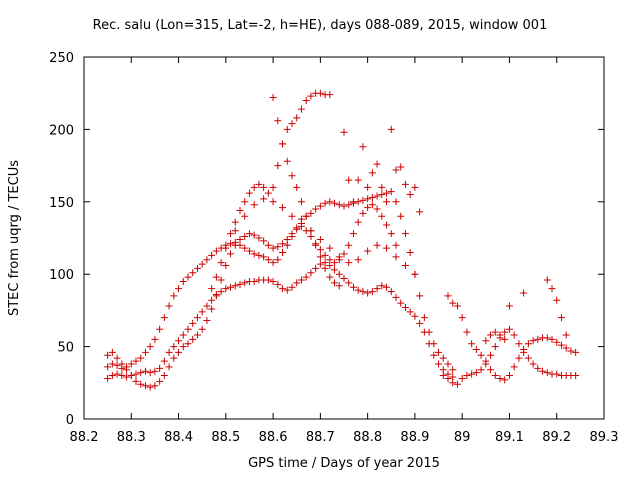 This screenshot has width=640, height=484. Describe the element at coordinates (367, 437) in the screenshot. I see `x-tick-label: 88.8` at that location.